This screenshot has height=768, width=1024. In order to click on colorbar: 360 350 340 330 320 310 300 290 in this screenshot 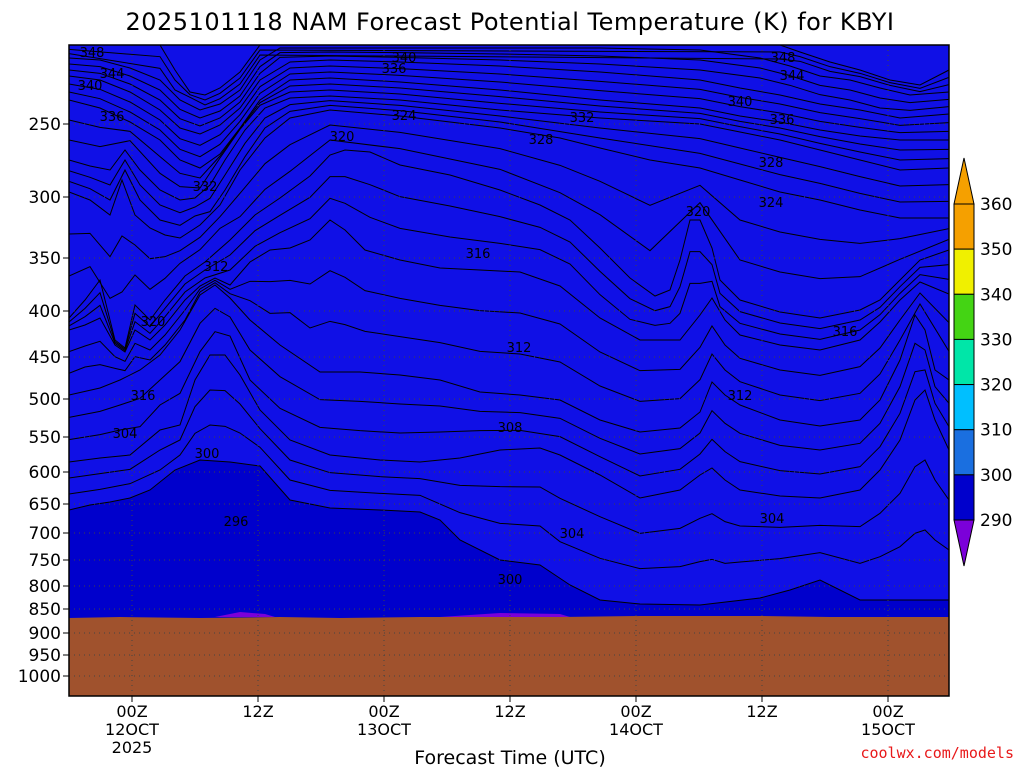, I will do `click(982, 362)`.